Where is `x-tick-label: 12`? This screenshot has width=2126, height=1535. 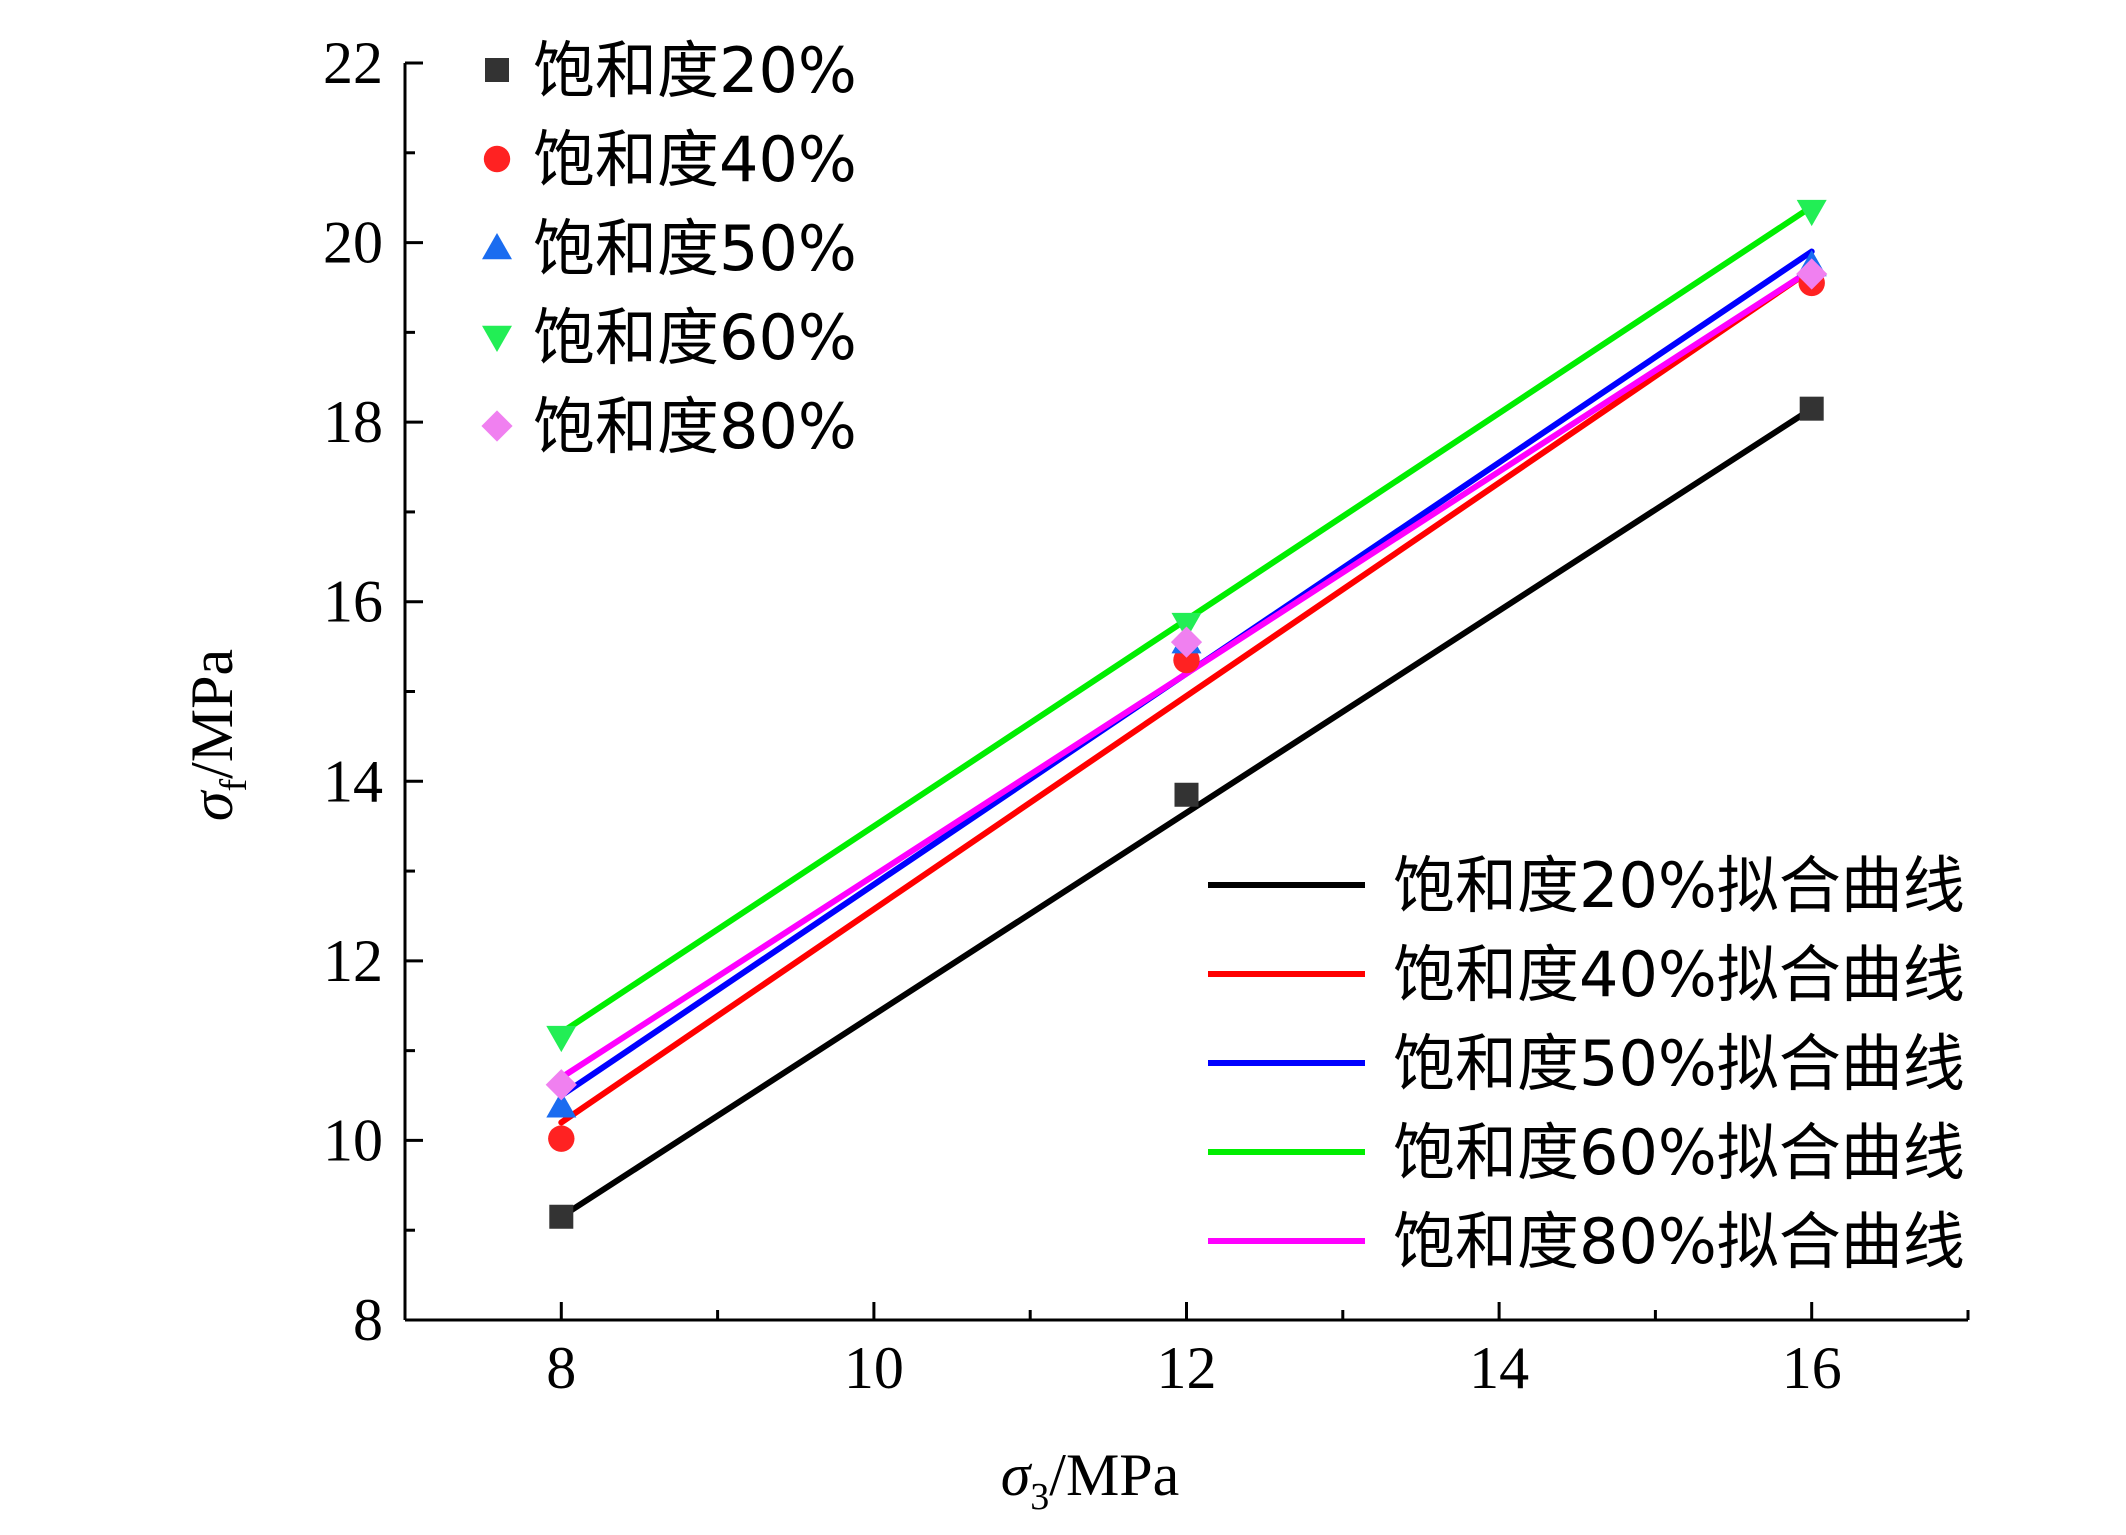 x-tick-label: 12 is located at coordinates (1187, 1368).